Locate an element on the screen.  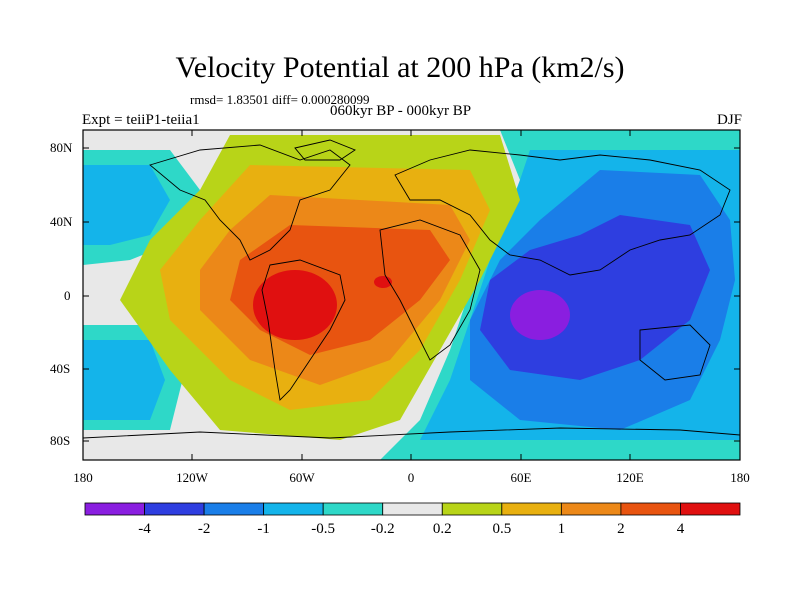
map-title: Velocity Potential at 200 hPa (km2/s) is located at coordinates (400, 67).